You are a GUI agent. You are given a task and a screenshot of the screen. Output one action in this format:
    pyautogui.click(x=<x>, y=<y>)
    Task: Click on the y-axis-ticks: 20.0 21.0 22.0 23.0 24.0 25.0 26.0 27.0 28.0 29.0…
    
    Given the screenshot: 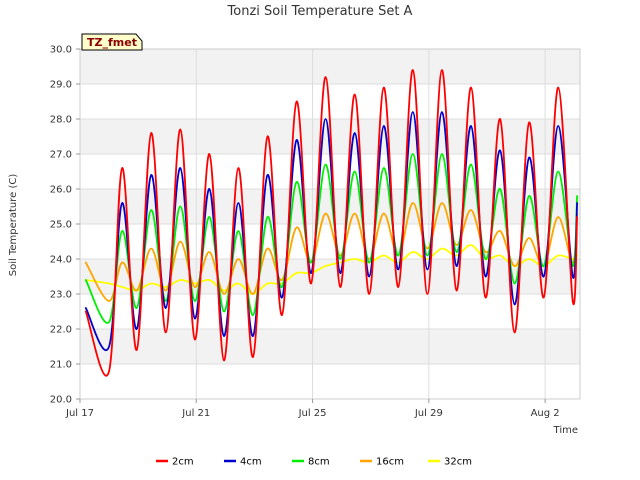 What is the action you would take?
    pyautogui.click(x=65, y=225)
    